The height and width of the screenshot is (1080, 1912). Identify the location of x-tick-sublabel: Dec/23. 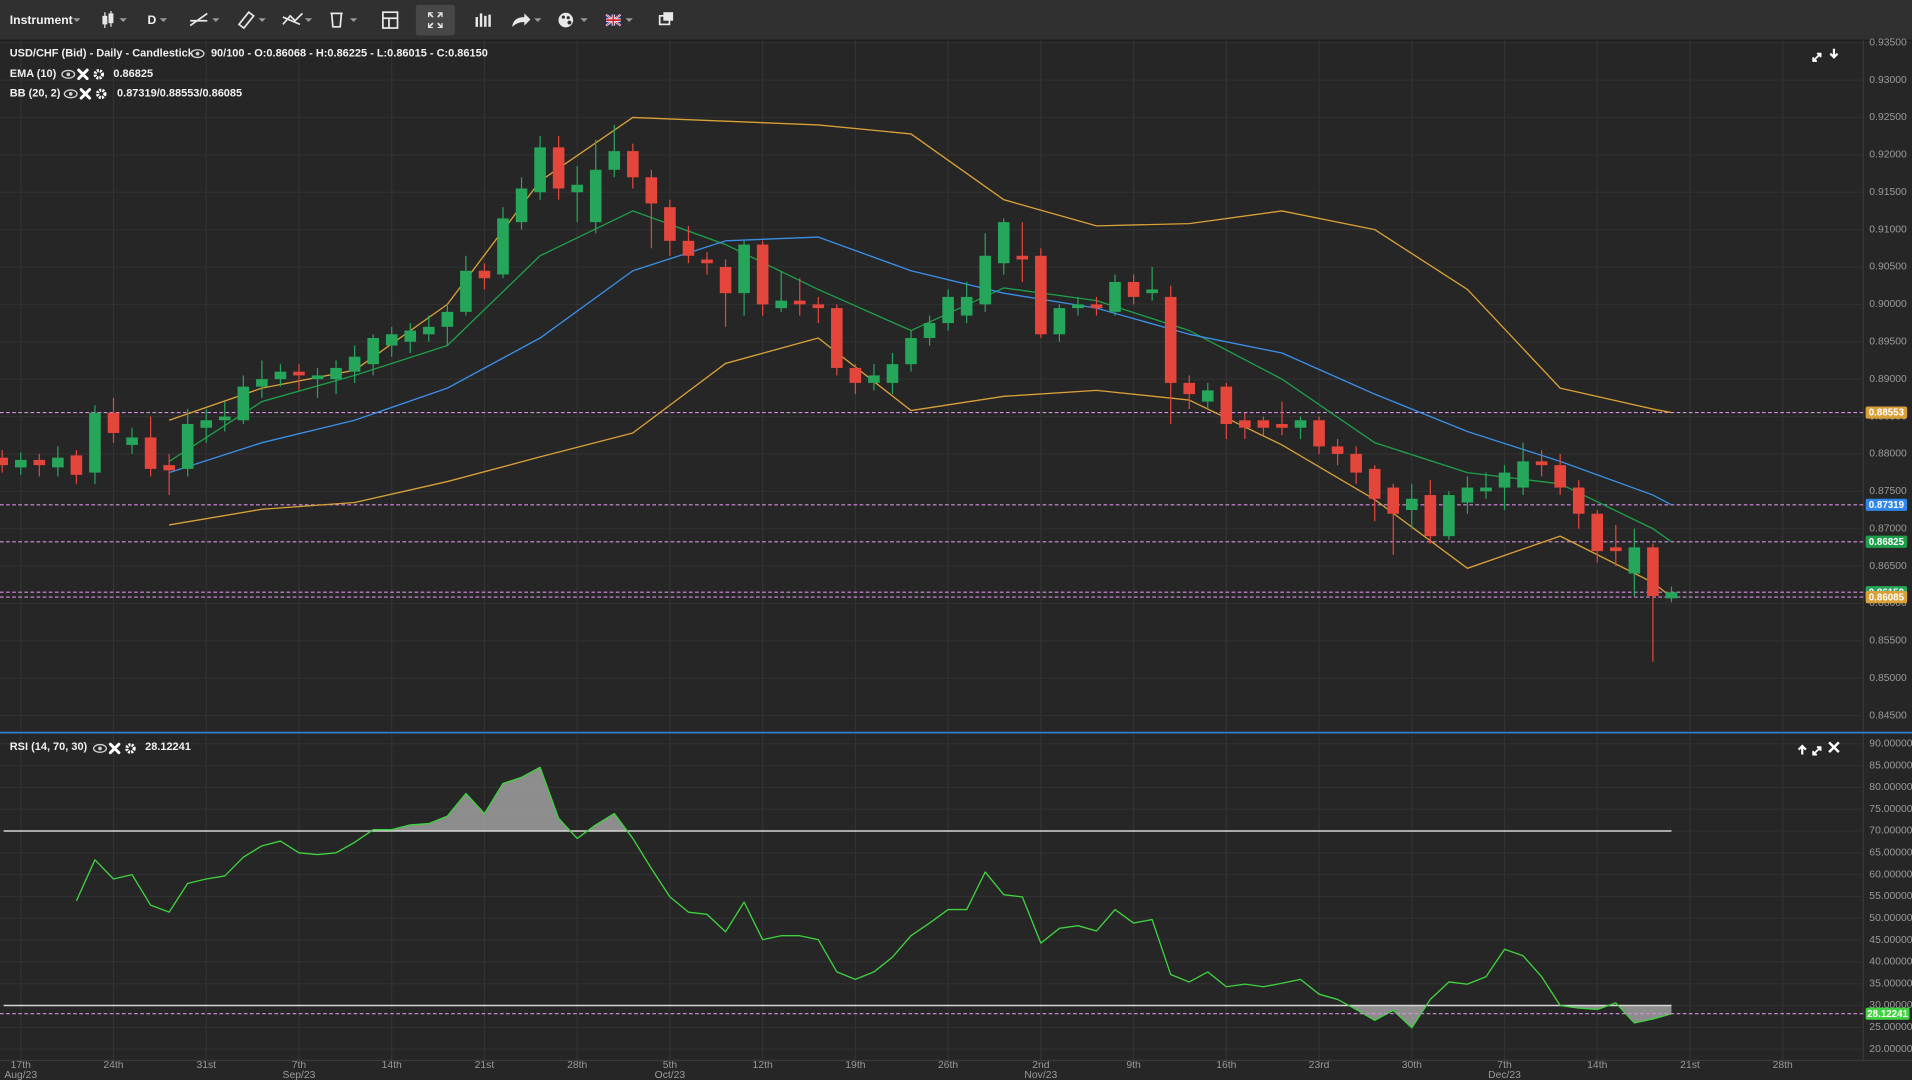
(1504, 1075).